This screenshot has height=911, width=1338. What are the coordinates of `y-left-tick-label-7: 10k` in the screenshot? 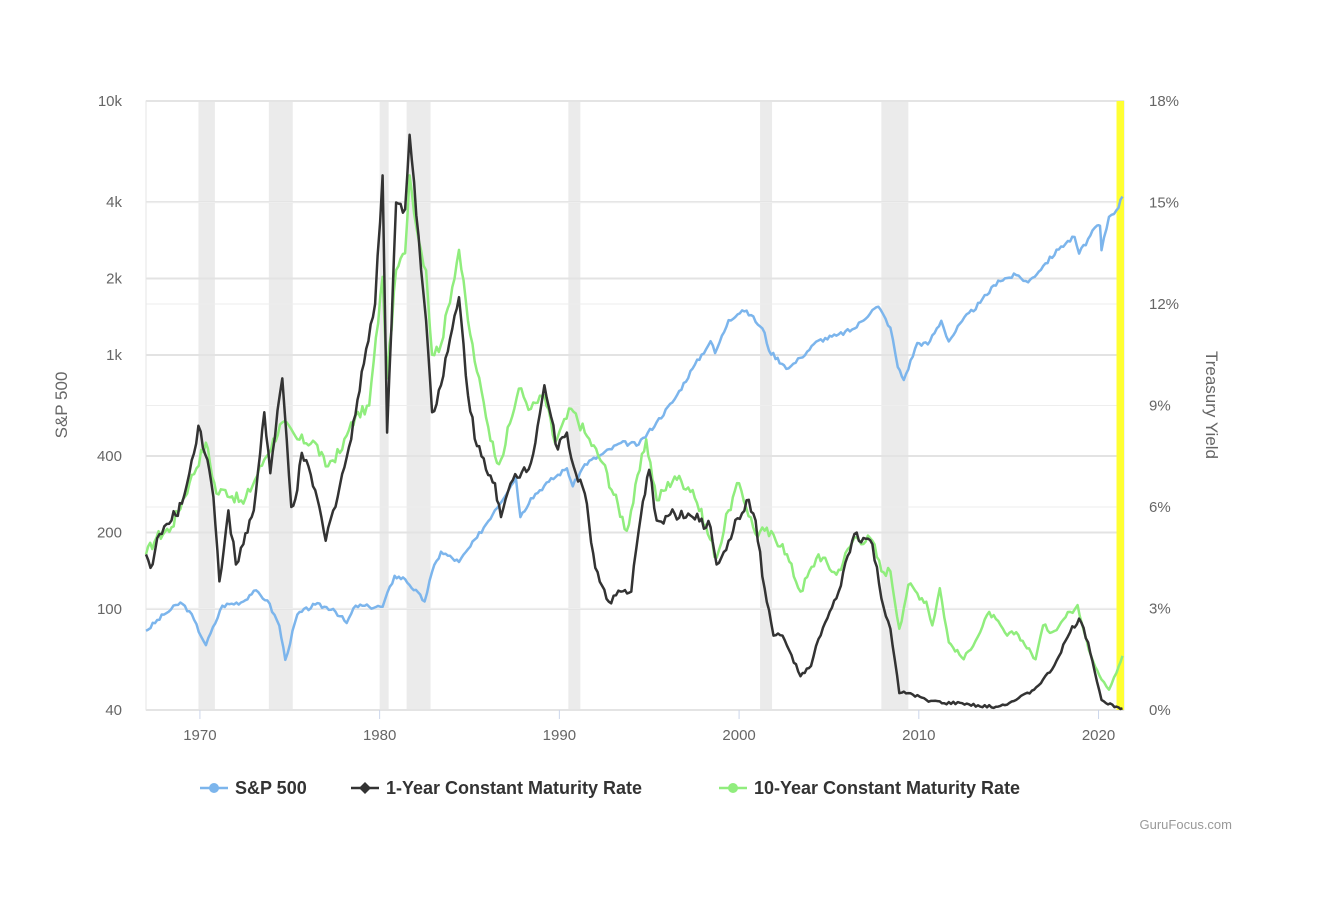 It's located at (110, 101).